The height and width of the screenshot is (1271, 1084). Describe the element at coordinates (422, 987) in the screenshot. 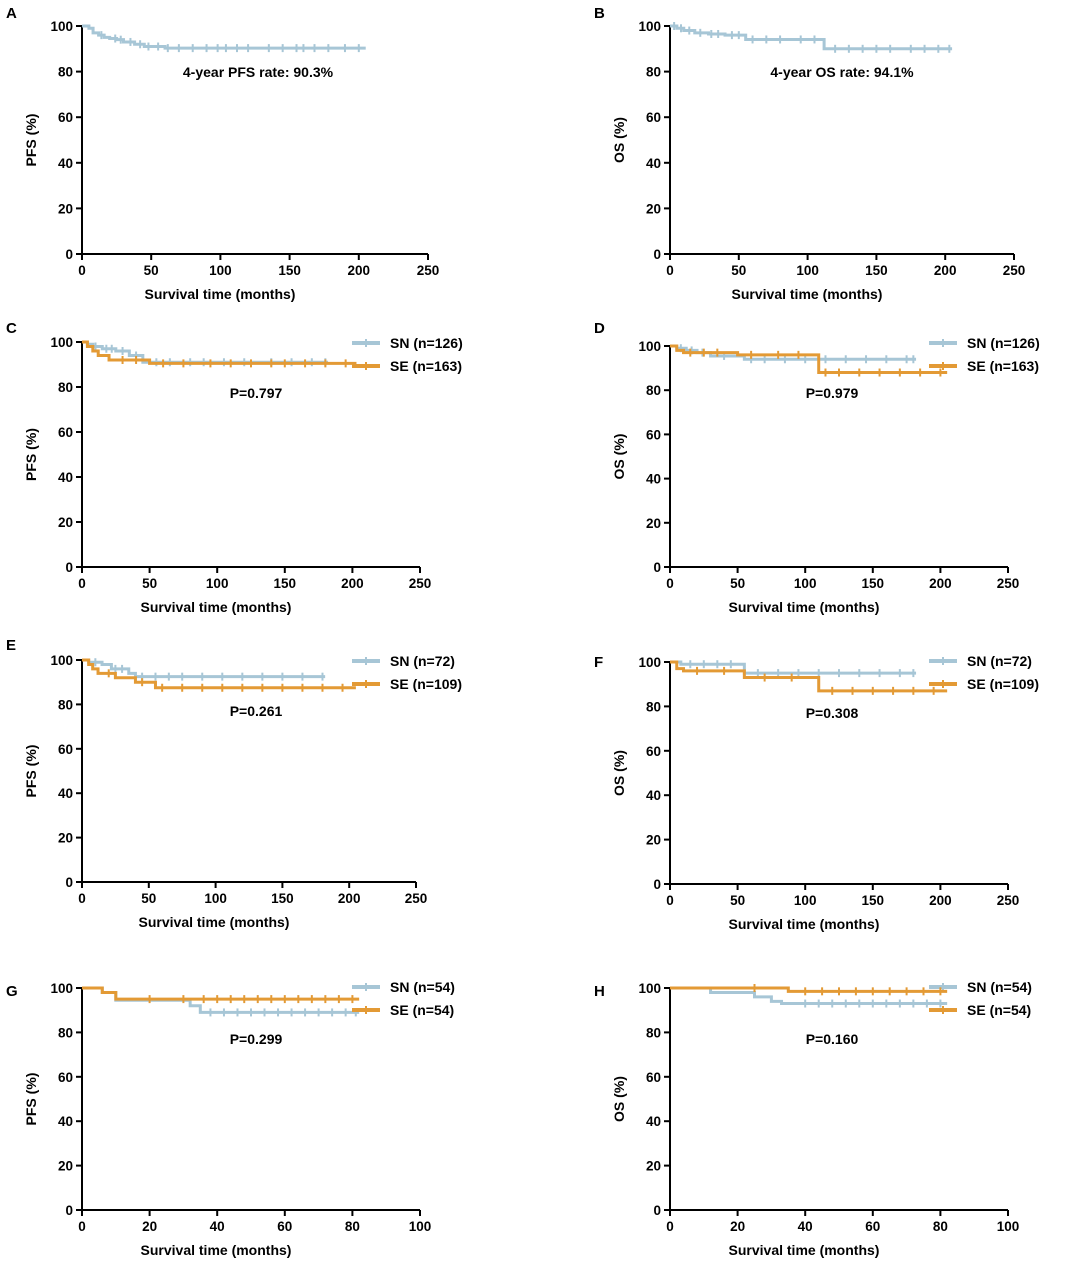

I see `legend-label-sn: SN (n=54)` at that location.